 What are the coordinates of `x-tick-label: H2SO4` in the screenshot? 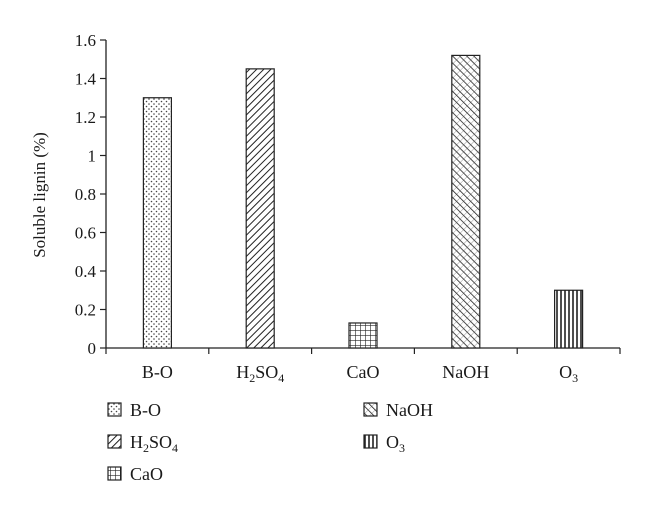 It's located at (260, 373).